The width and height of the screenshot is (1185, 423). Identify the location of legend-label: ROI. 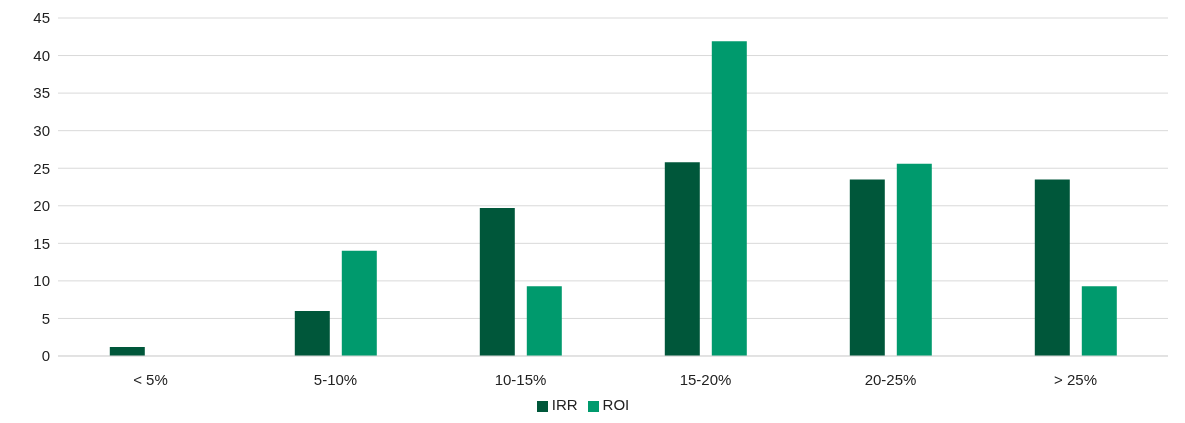
(616, 404).